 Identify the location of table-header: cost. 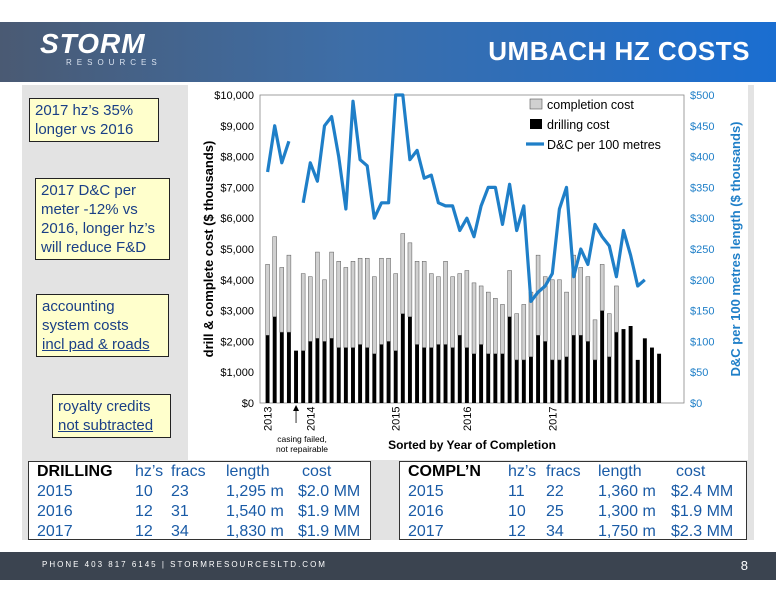
(691, 471).